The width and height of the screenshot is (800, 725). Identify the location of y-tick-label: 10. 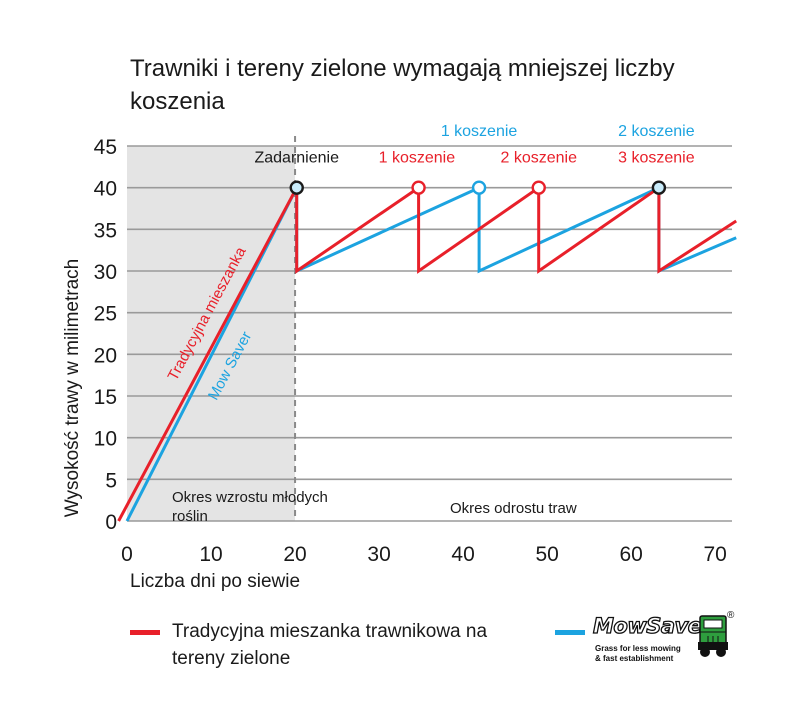
(105, 439).